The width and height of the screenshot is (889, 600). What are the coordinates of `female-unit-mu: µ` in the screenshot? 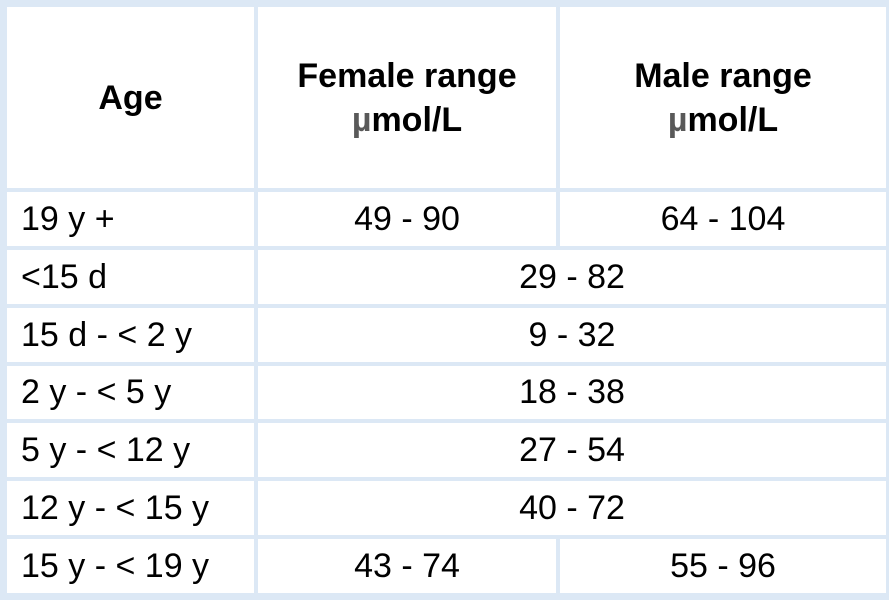 It's located at (361, 119).